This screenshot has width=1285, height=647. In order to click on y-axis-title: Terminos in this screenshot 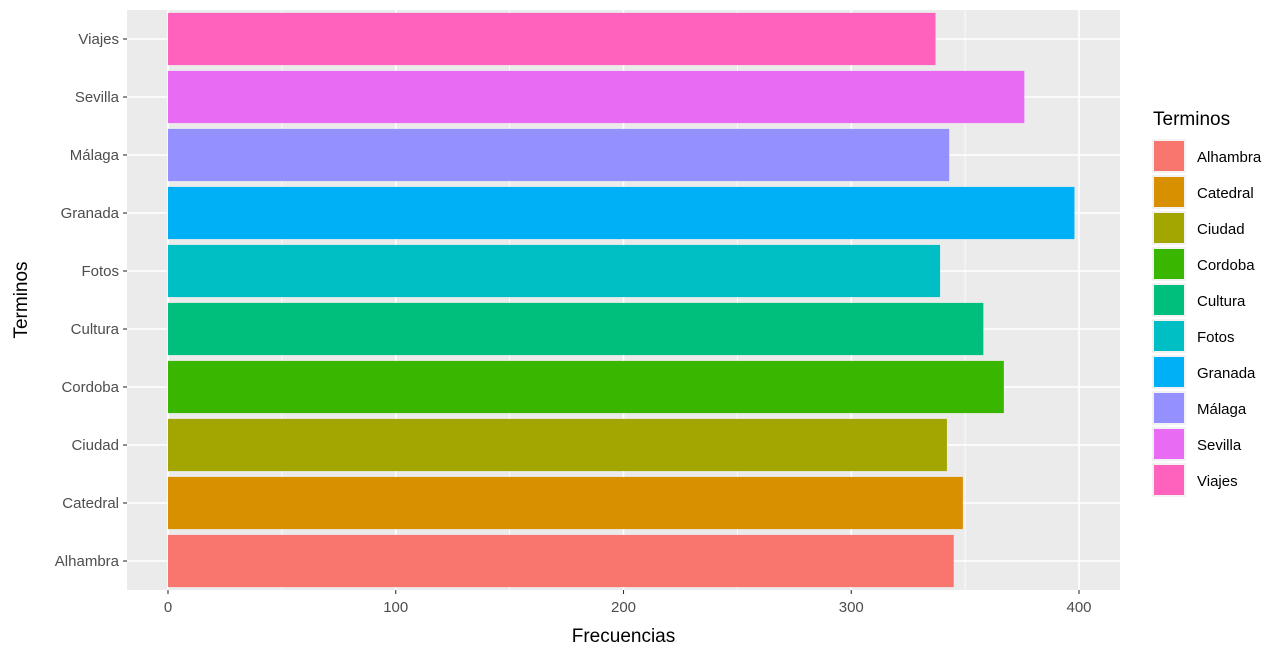, I will do `click(21, 299)`.